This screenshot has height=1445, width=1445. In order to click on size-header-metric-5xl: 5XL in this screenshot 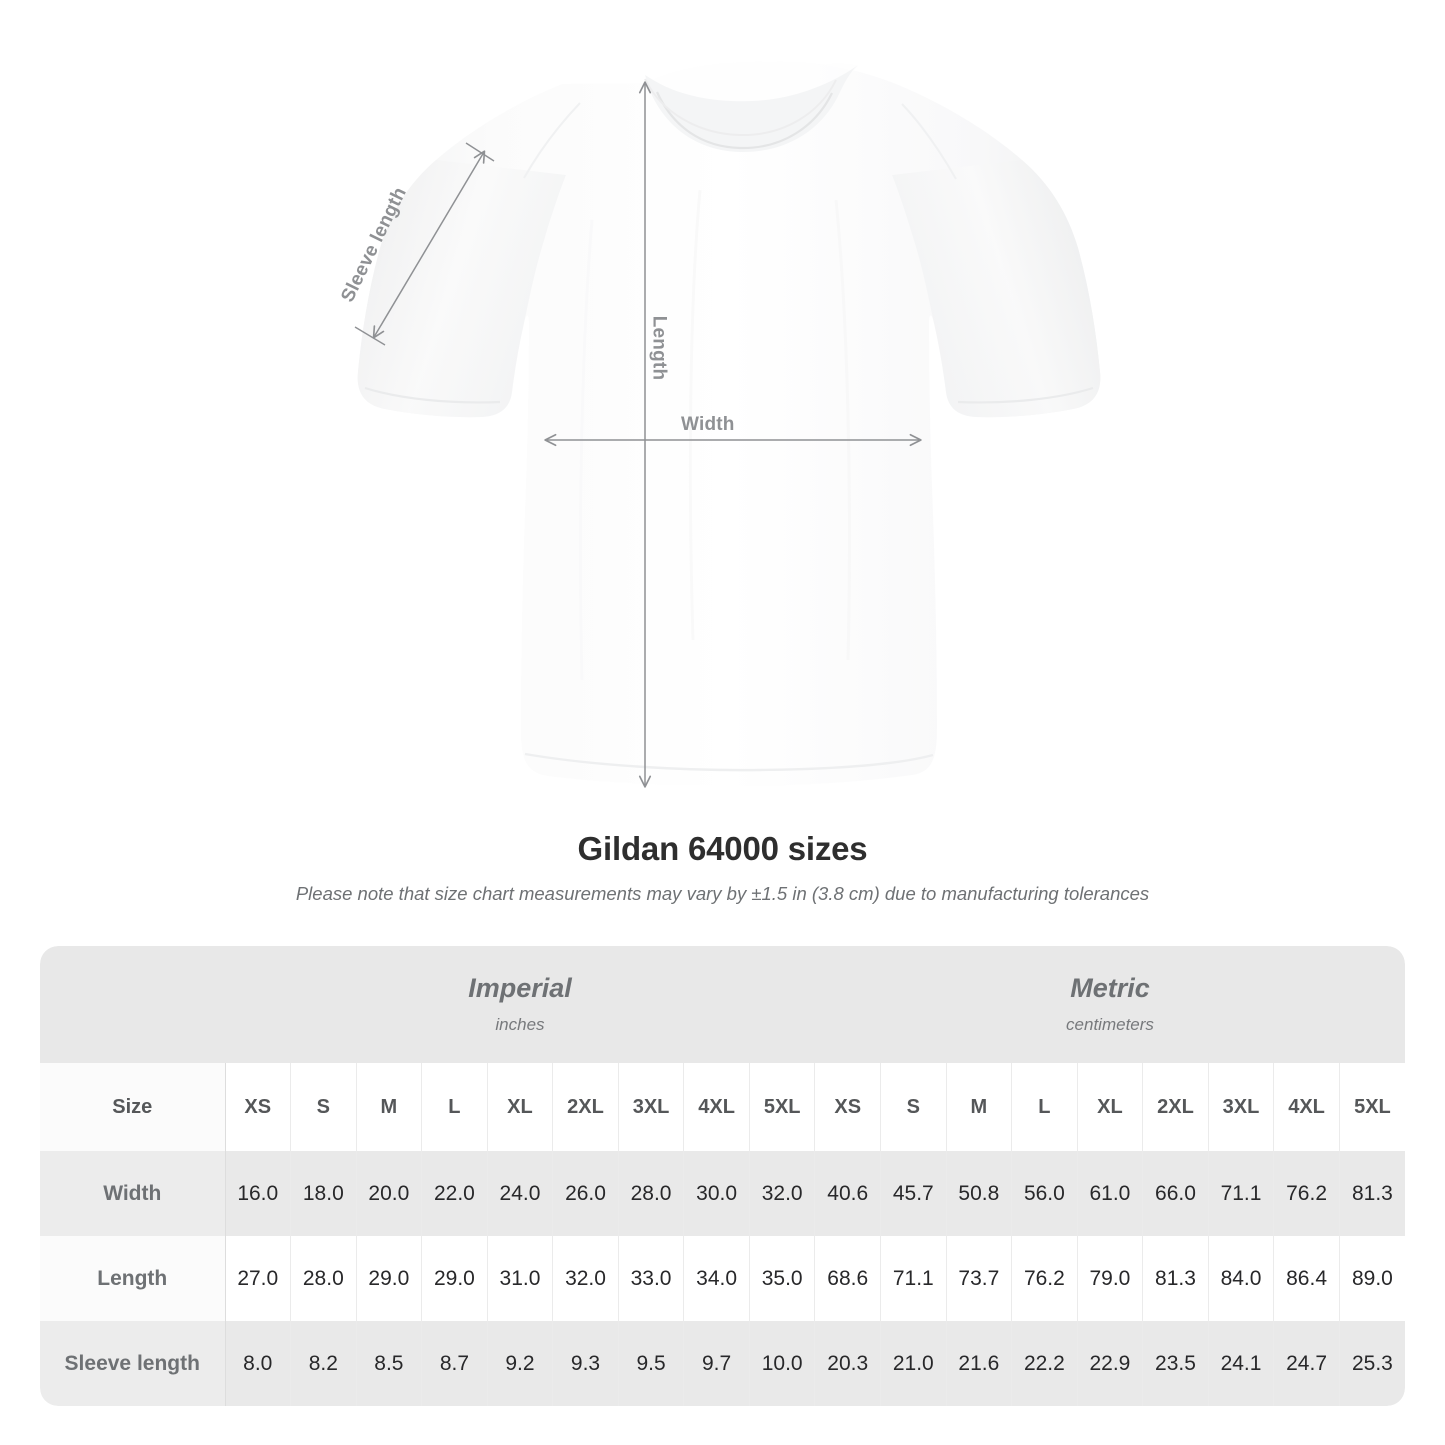, I will do `click(1372, 1107)`.